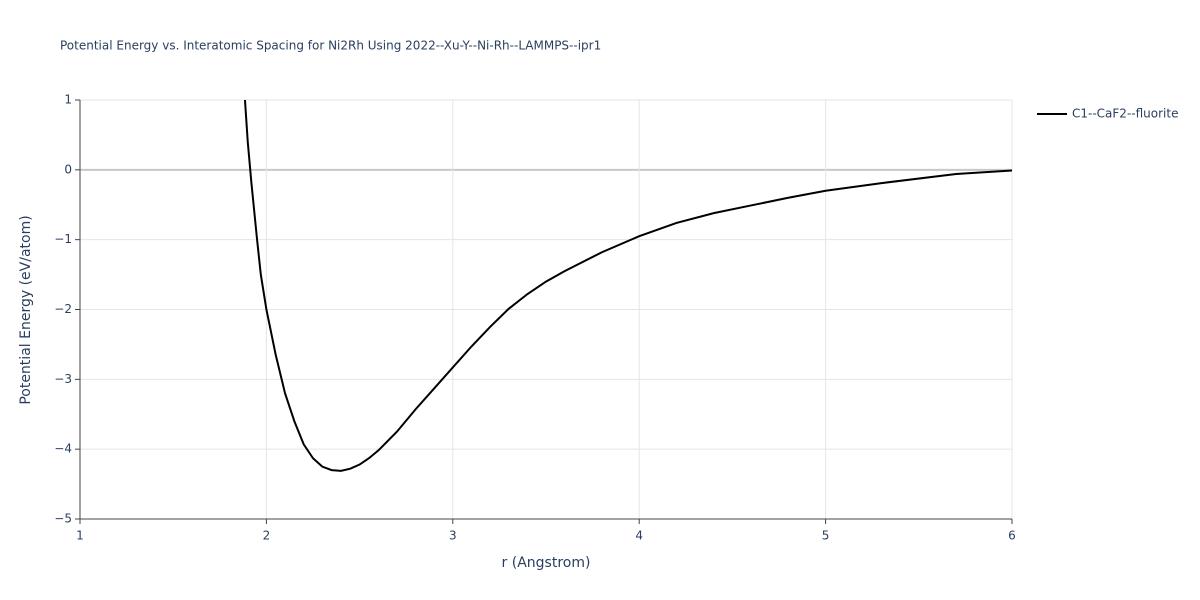 This screenshot has height=600, width=1200. I want to click on y-tick-label: 0, so click(68, 169).